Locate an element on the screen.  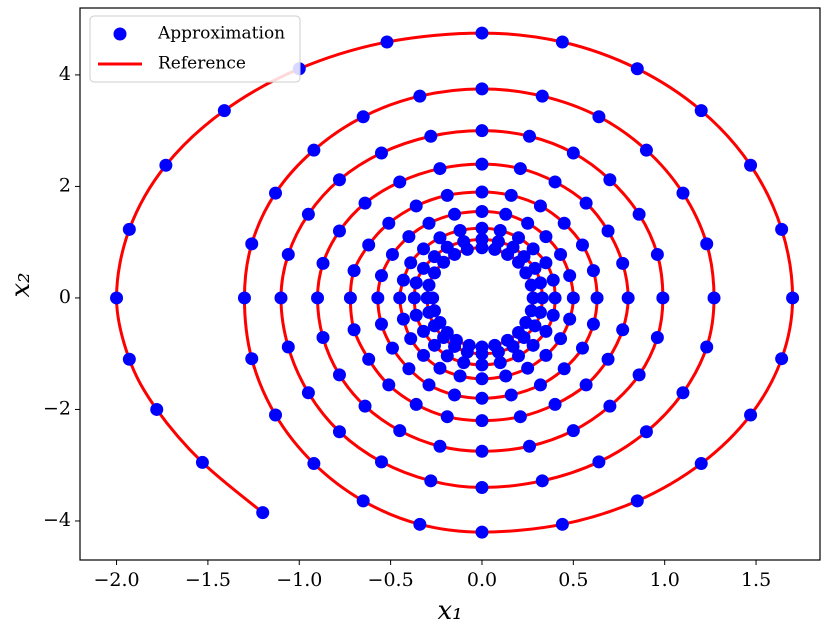
x-tick-label: −1.5 is located at coordinates (208, 580).